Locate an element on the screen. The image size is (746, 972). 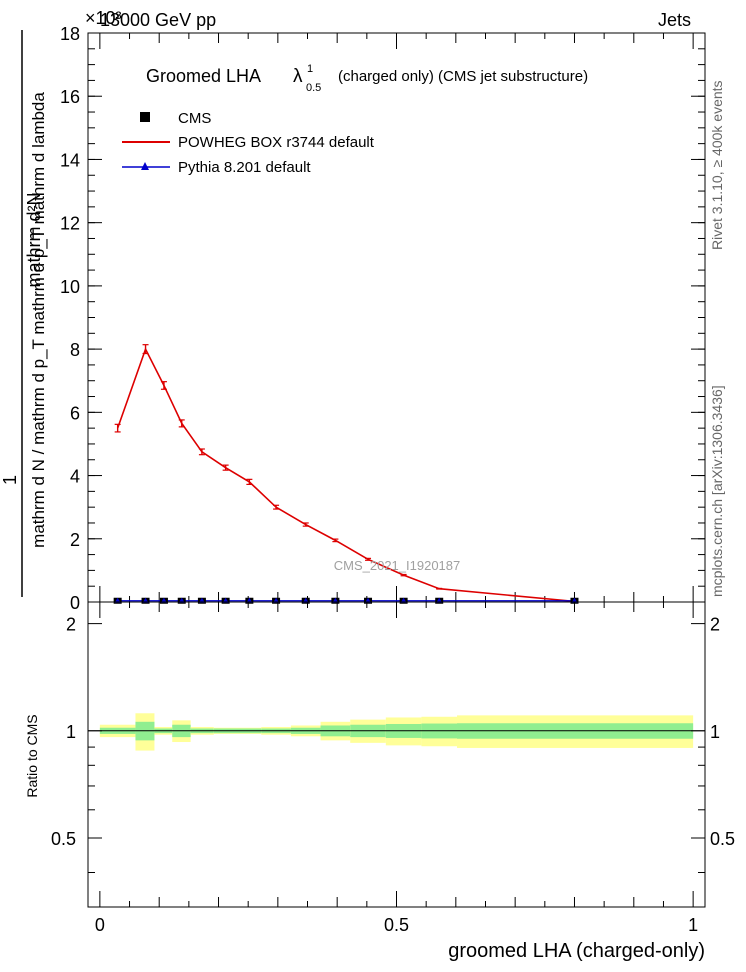
main-ytick-label: 8 is located at coordinates (75, 350).